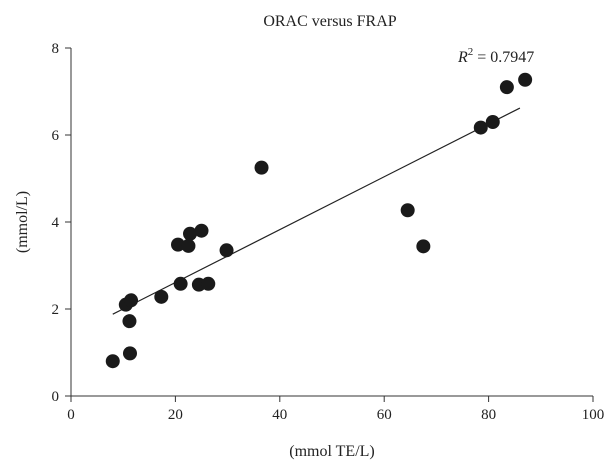 This screenshot has width=608, height=463. What do you see at coordinates (56, 310) in the screenshot?
I see `y-tick-label: 2` at bounding box center [56, 310].